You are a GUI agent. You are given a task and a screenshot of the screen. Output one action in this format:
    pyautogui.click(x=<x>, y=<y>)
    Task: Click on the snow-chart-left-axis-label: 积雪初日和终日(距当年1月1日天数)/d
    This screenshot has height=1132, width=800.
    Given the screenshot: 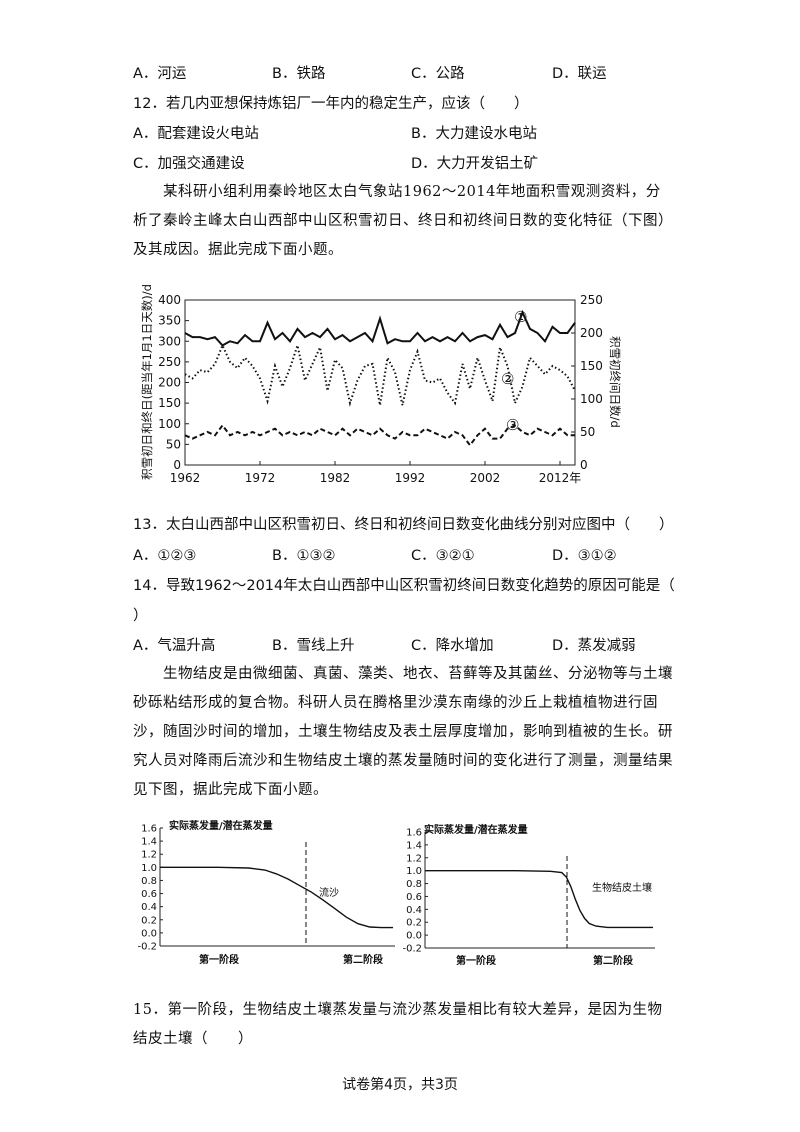 What is the action you would take?
    pyautogui.click(x=147, y=382)
    